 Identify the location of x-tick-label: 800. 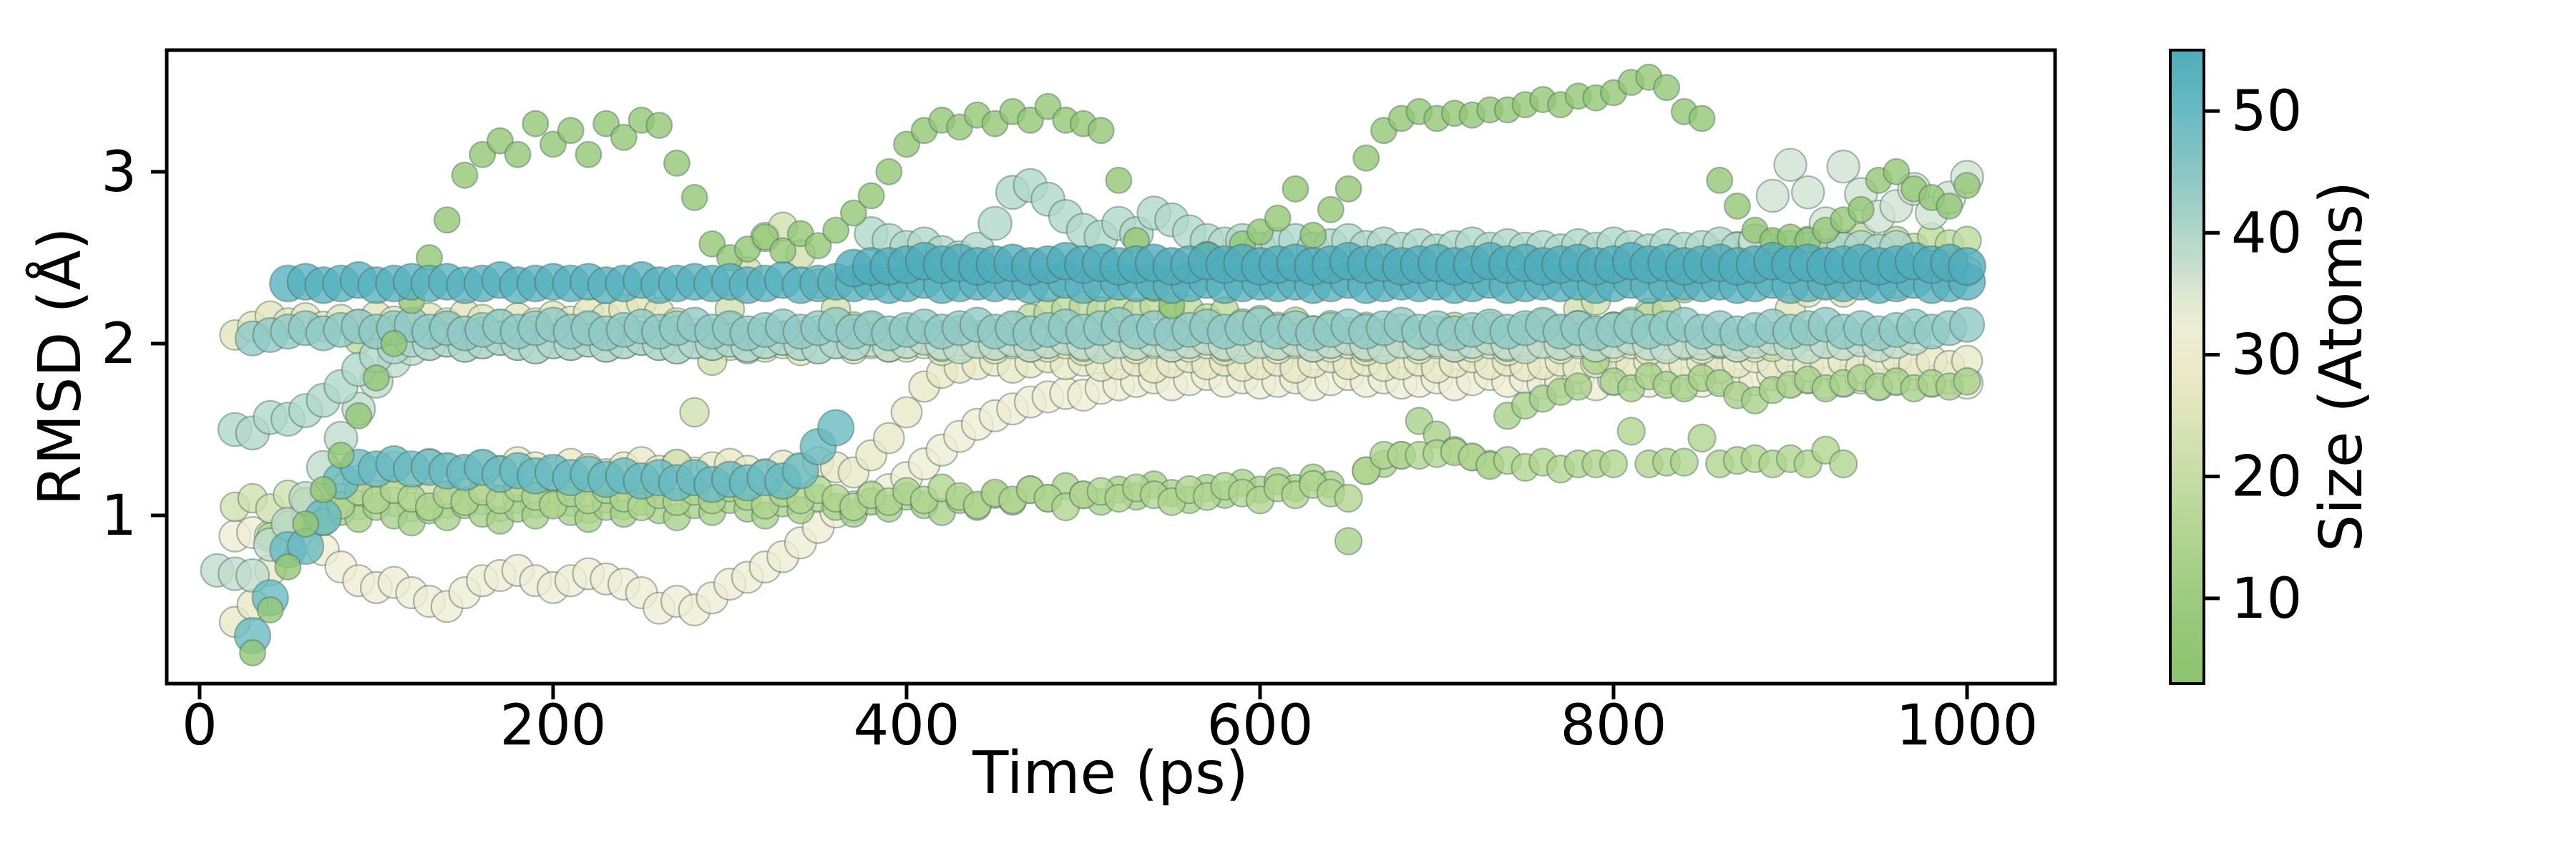
(1614, 726).